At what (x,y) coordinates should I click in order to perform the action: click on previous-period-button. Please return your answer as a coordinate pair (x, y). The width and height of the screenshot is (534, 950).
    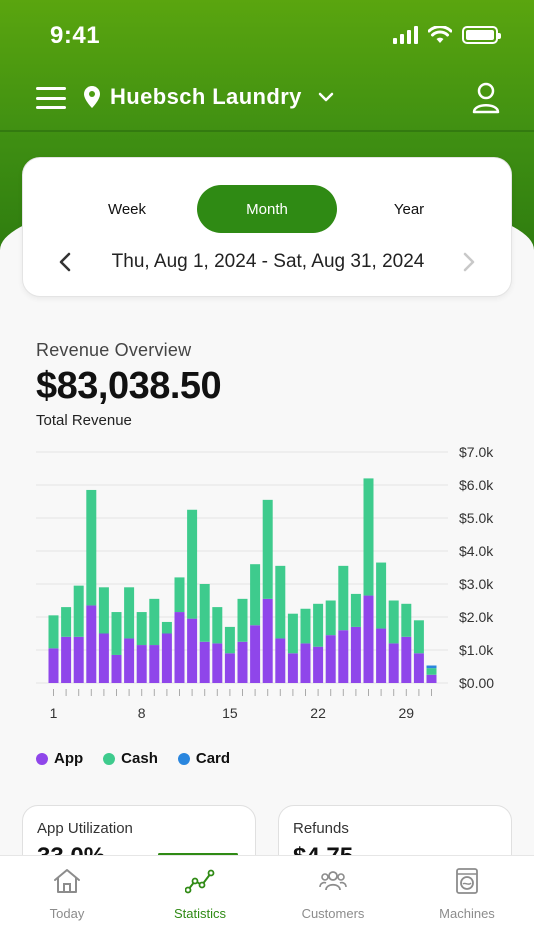
    Looking at the image, I should click on (65, 262).